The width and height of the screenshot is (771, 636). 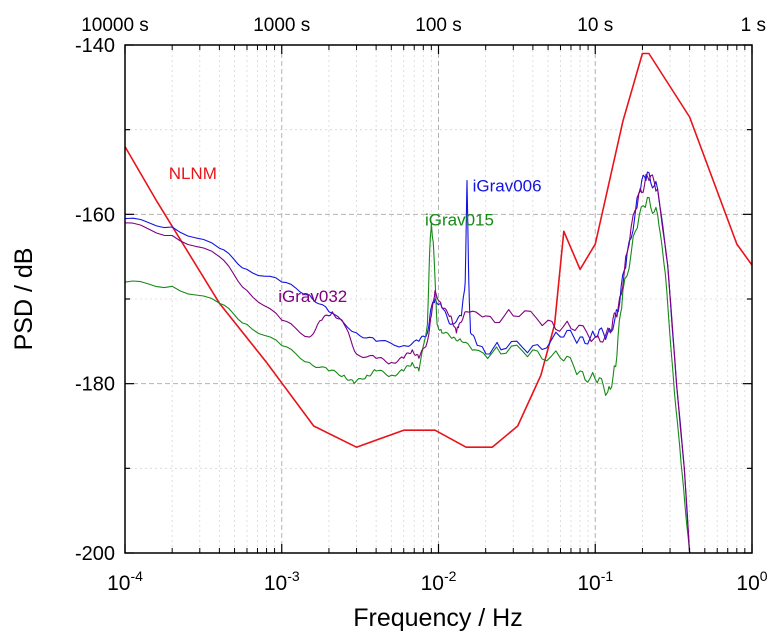 I want to click on y-tick-label: -140, so click(x=95, y=46).